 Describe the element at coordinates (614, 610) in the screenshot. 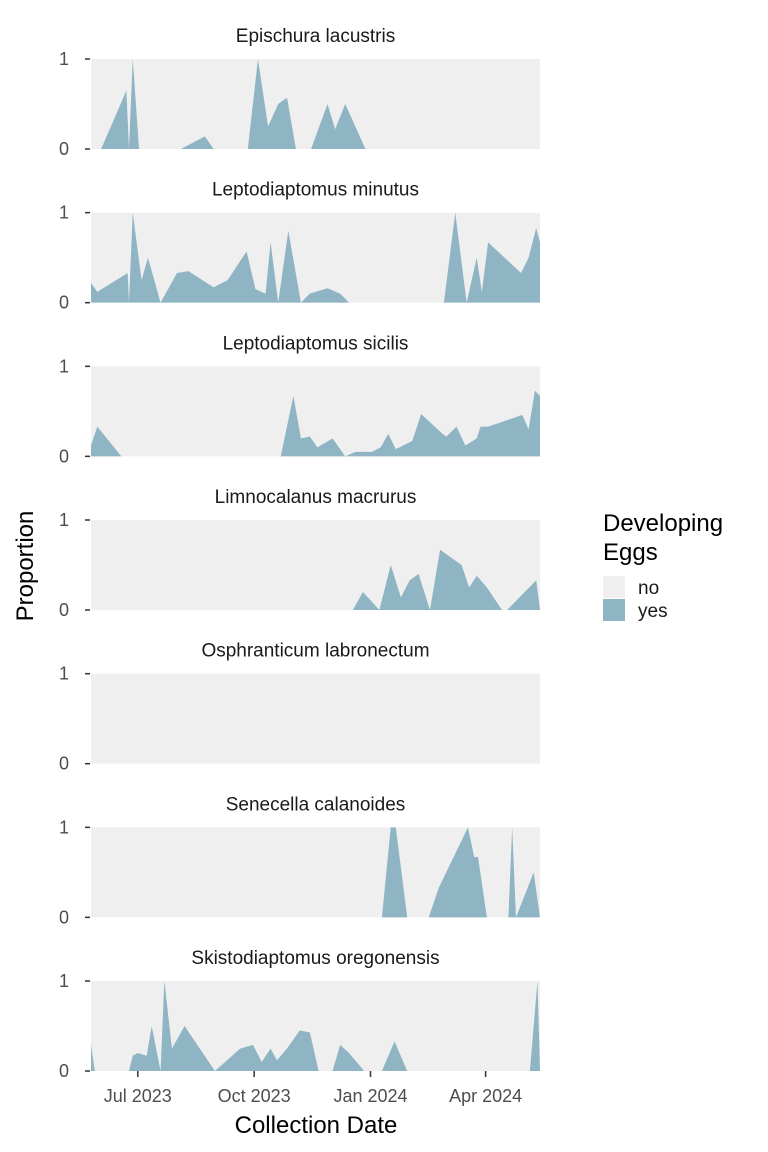

I see `legend-key-yes` at that location.